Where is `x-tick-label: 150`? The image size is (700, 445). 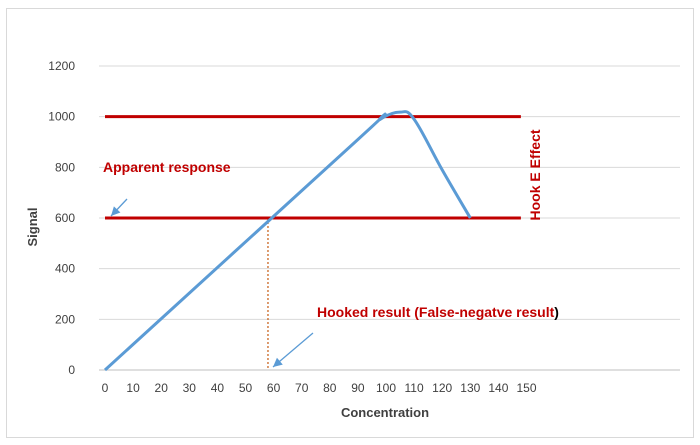
x-tick-label: 150 is located at coordinates (526, 388).